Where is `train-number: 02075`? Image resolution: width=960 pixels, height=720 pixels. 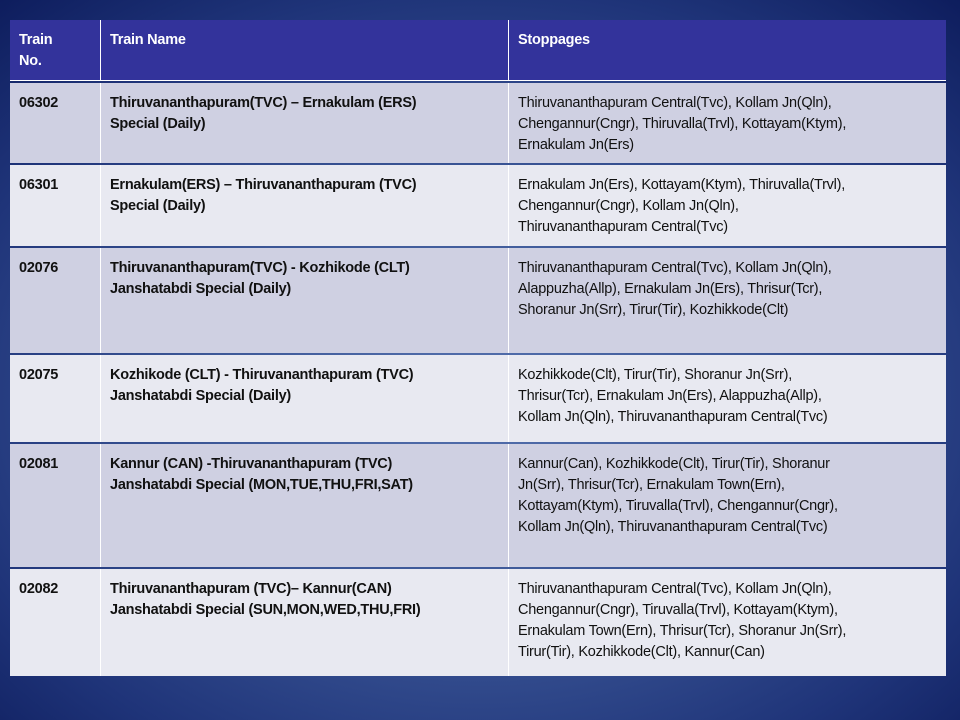
train-number: 02075 is located at coordinates (55, 398).